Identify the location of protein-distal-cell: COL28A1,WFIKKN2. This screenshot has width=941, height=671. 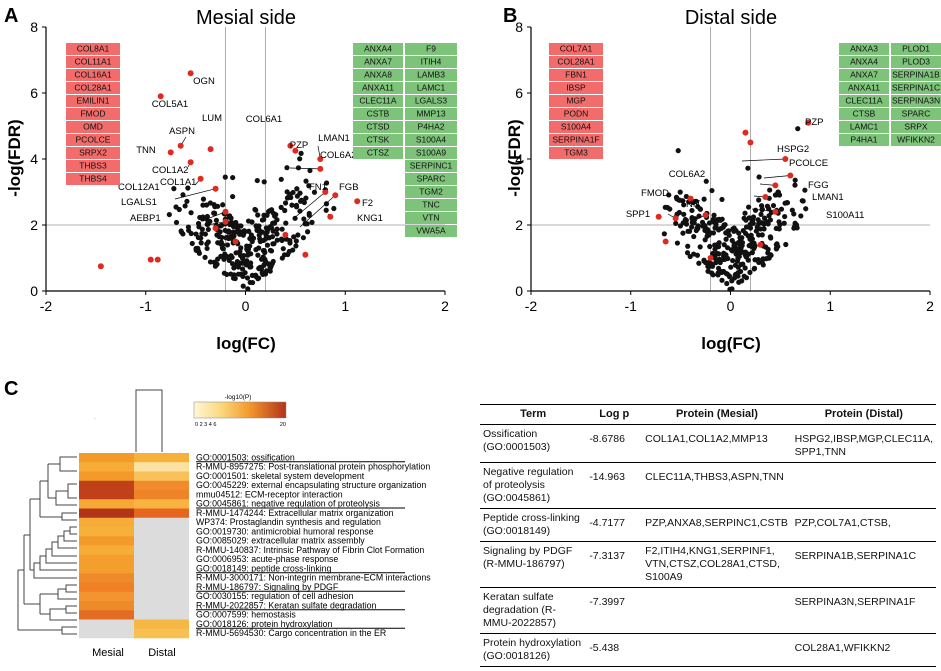
(863, 650).